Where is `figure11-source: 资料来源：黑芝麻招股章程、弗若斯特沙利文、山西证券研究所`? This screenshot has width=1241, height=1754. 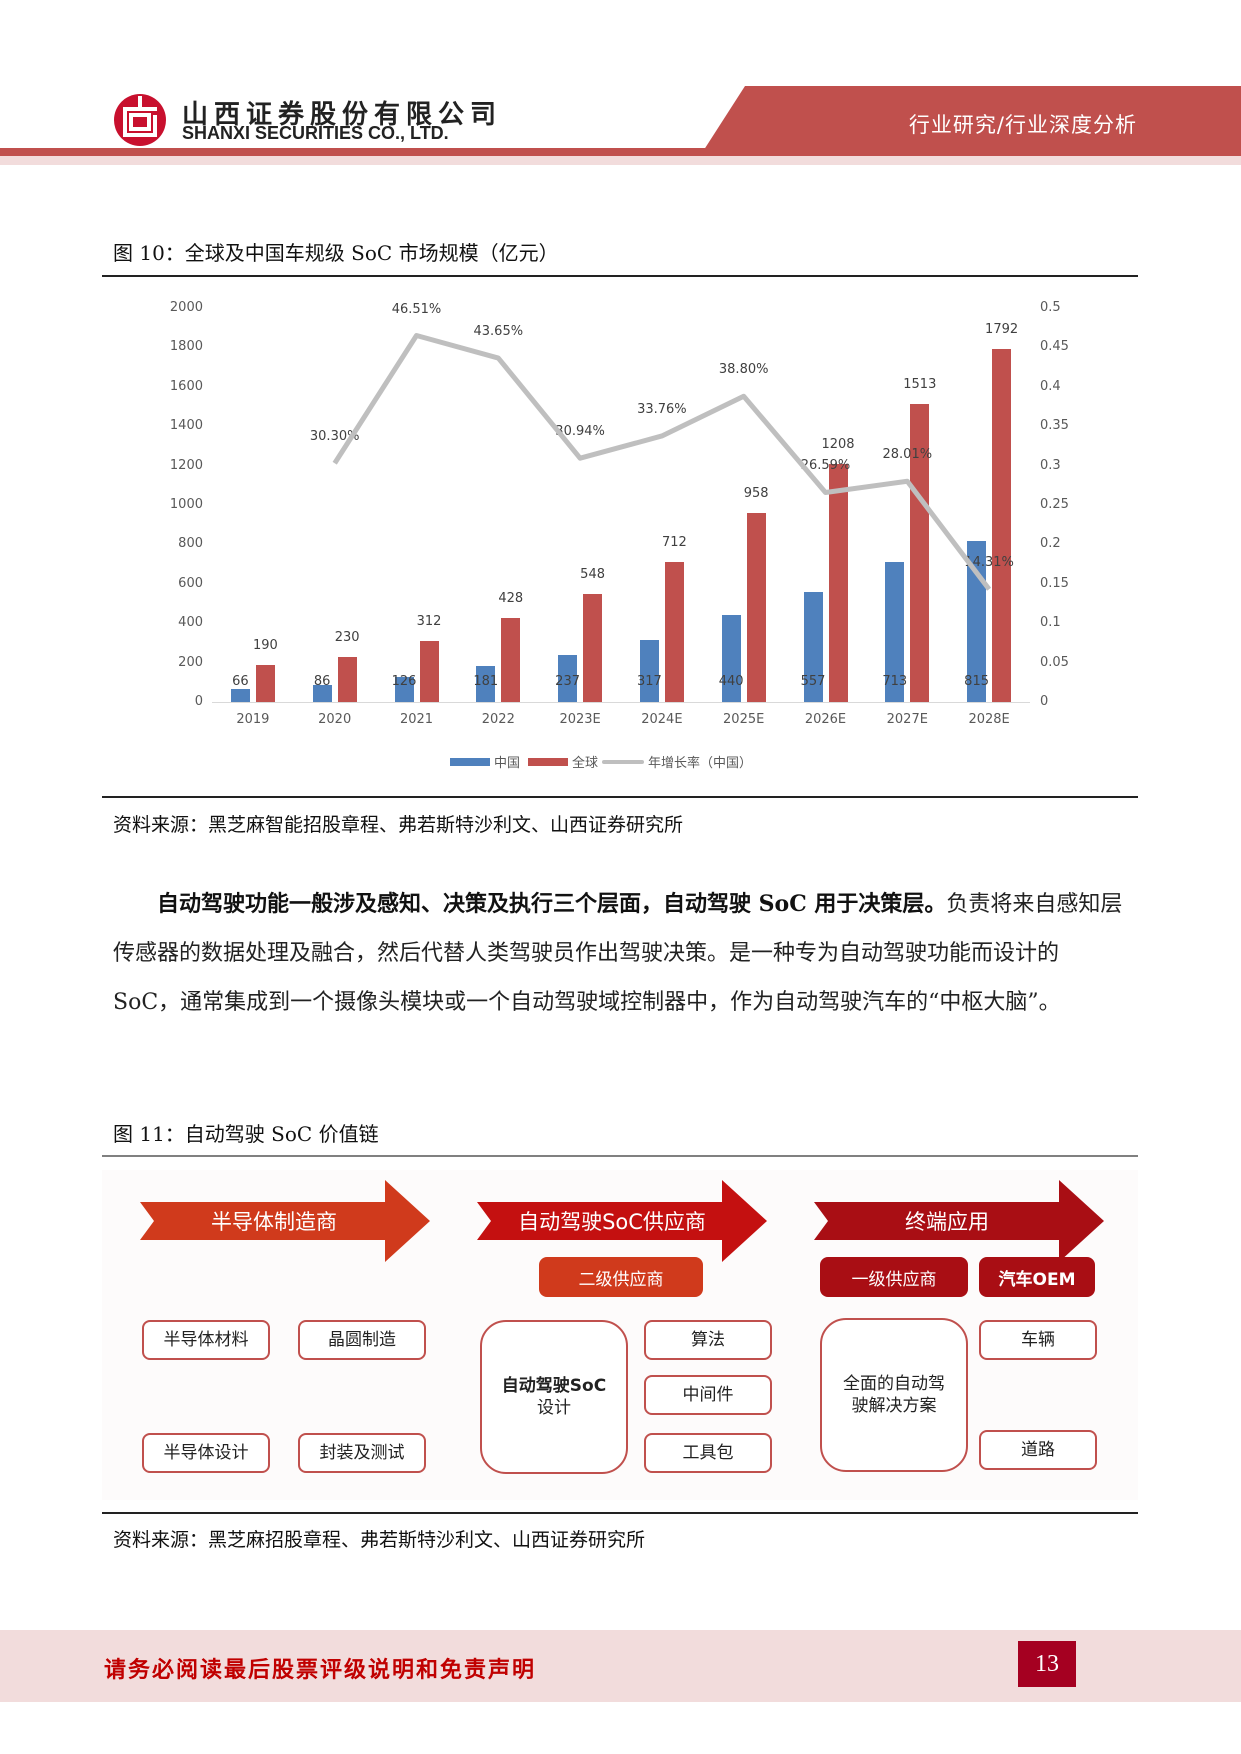
figure11-source: 资料来源：黑芝麻招股章程、弗若斯特沙利文、山西证券研究所 is located at coordinates (379, 1540).